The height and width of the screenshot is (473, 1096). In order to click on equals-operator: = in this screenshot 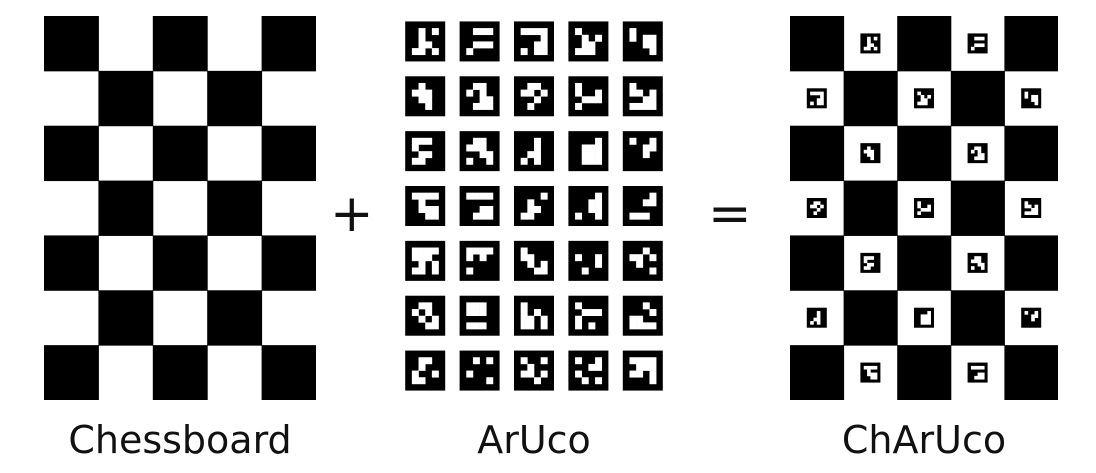, I will do `click(730, 214)`.